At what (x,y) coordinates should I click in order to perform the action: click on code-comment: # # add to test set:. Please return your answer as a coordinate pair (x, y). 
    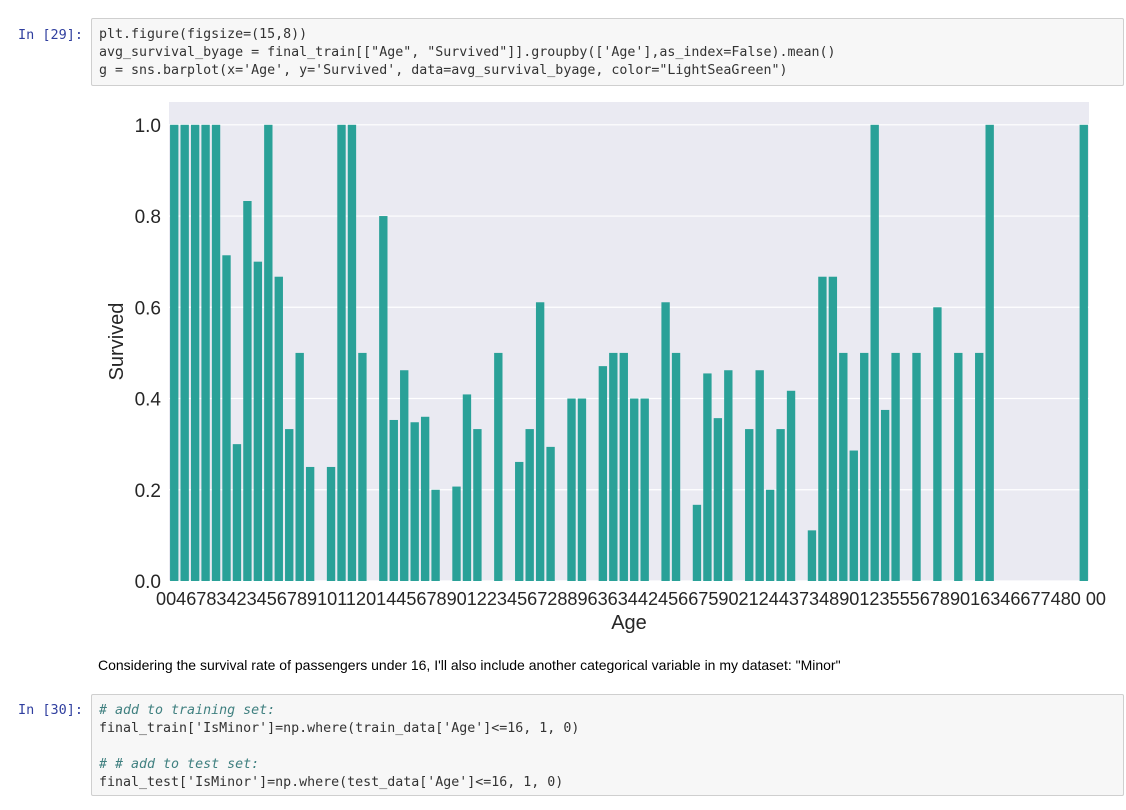
    Looking at the image, I should click on (179, 764).